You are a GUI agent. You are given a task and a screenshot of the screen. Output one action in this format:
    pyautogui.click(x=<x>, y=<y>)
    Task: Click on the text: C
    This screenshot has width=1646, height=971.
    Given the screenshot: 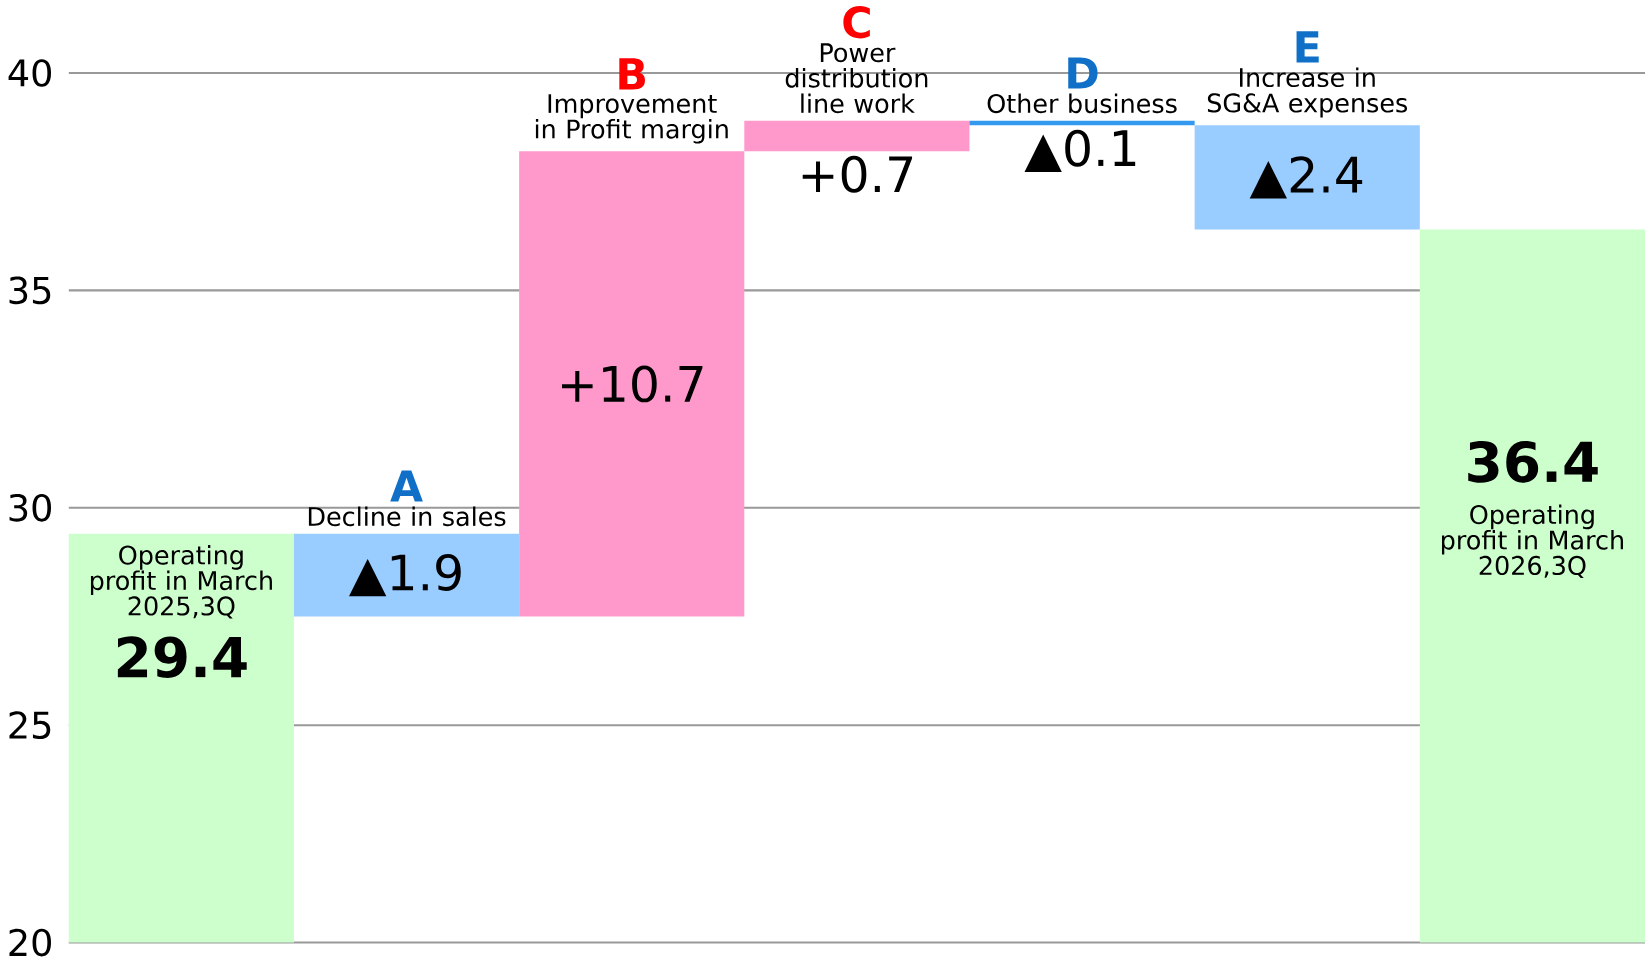 What is the action you would take?
    pyautogui.click(x=856, y=22)
    